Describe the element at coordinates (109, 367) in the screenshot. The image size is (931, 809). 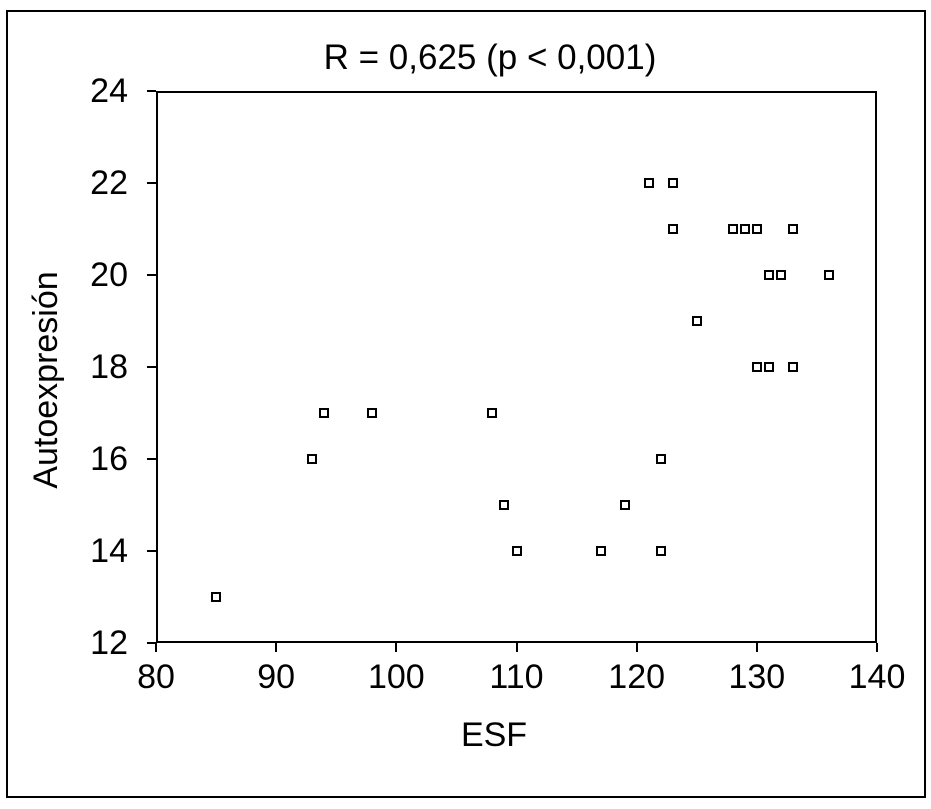
I see `y-tick-label: 18` at that location.